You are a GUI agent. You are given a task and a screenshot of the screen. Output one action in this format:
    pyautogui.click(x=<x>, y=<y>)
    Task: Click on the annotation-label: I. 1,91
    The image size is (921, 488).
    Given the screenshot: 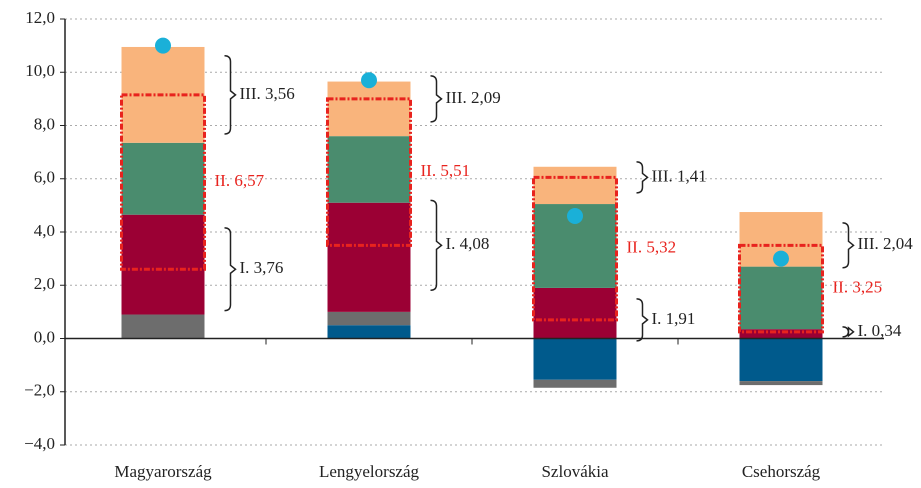 What is the action you would take?
    pyautogui.click(x=674, y=318)
    